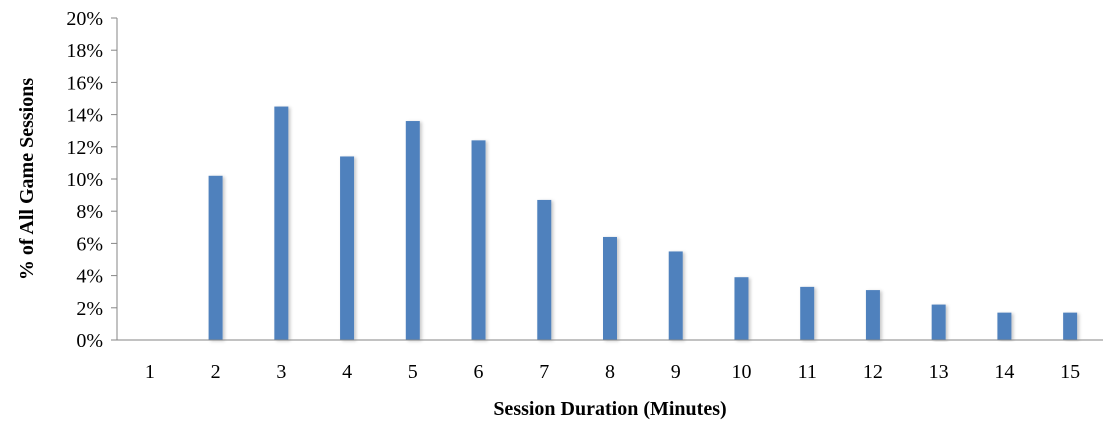 The width and height of the screenshot is (1118, 423). I want to click on y-tick-label: 20%, so click(84, 19).